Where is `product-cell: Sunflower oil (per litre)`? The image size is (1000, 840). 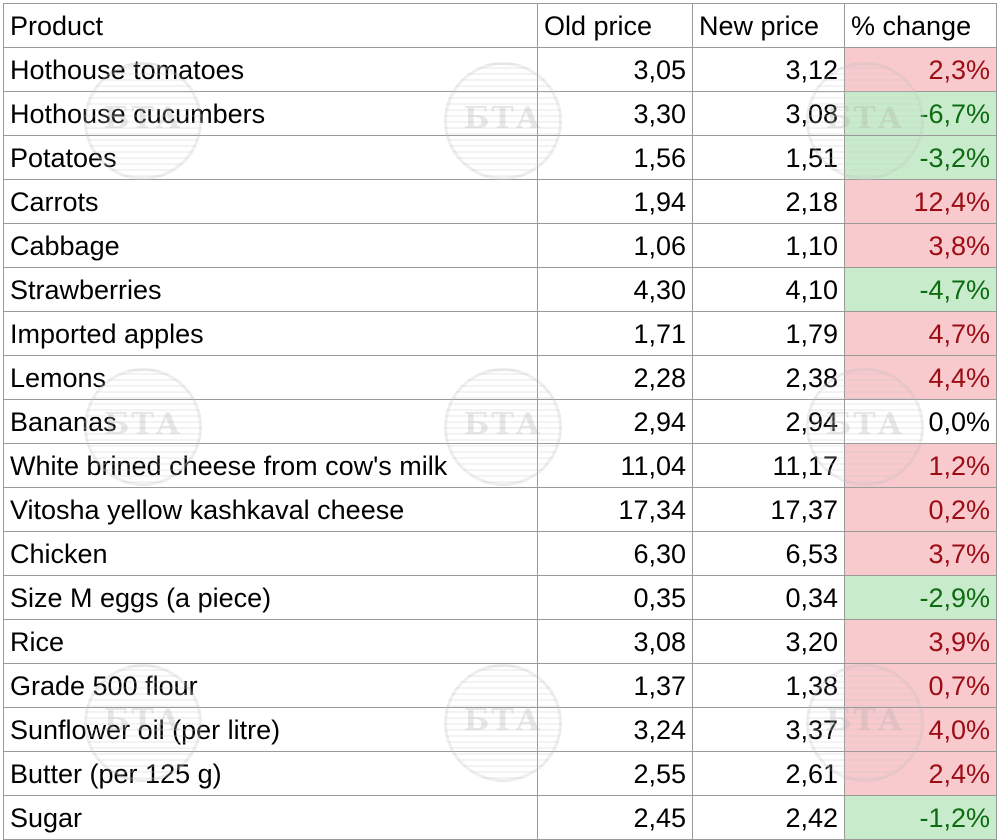 product-cell: Sunflower oil (per litre) is located at coordinates (270, 729).